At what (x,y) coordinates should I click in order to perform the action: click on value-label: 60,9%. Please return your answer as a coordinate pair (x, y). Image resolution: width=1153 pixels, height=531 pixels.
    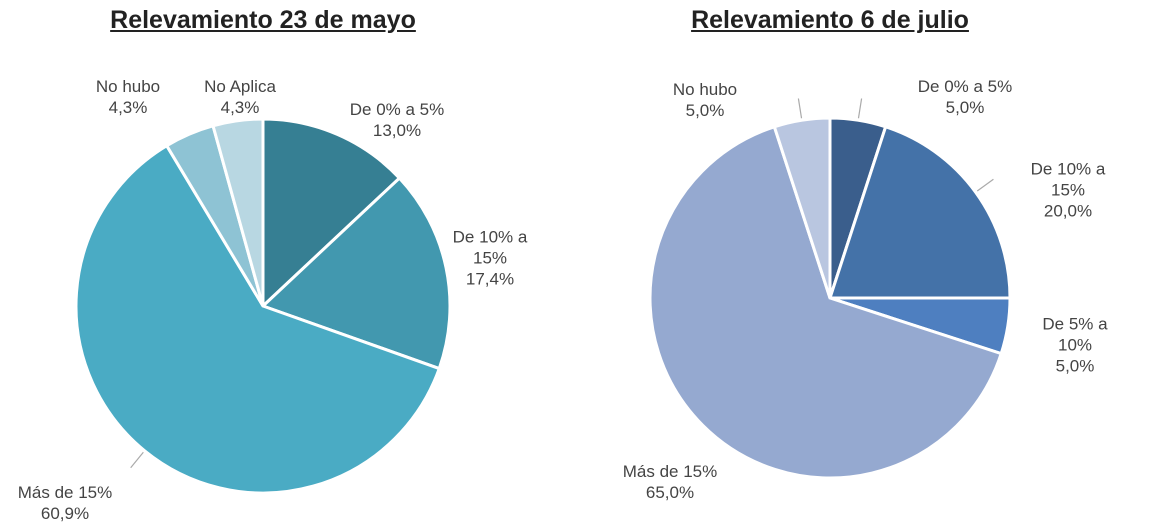
    Looking at the image, I should click on (65, 513).